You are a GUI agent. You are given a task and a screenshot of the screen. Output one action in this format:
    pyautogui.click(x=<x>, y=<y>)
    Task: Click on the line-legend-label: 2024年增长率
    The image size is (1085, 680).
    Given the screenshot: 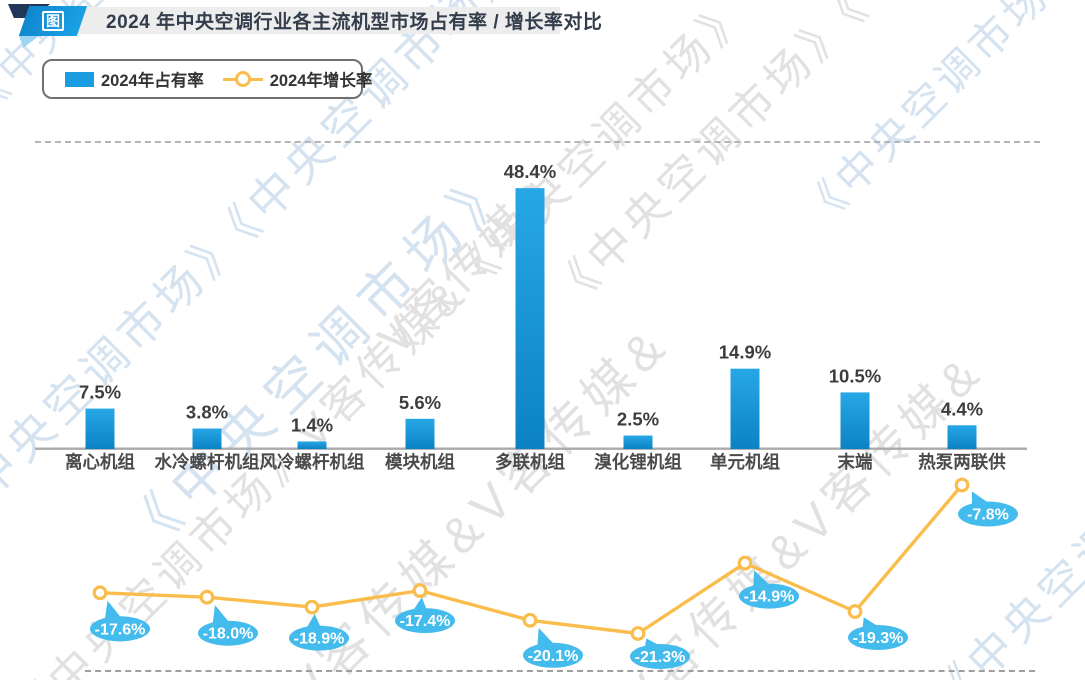 What is the action you would take?
    pyautogui.click(x=321, y=81)
    